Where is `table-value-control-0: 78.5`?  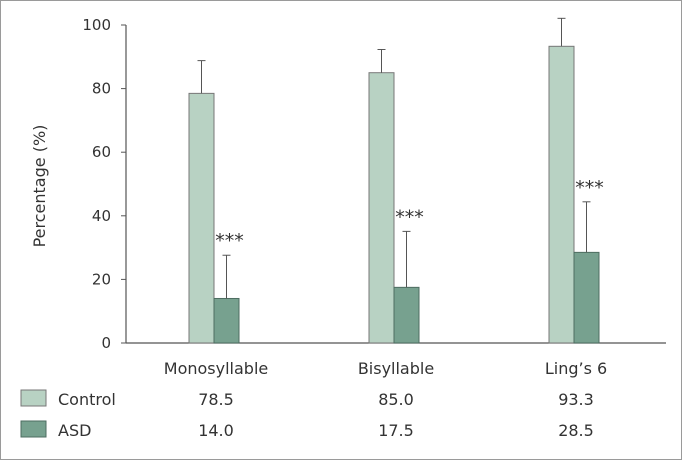
table-value-control-0: 78.5 is located at coordinates (216, 399).